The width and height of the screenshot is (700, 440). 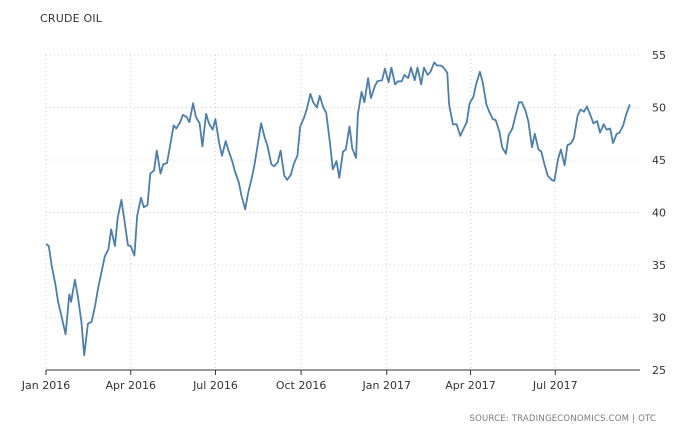 I want to click on y-tick-label: 50, so click(x=659, y=108).